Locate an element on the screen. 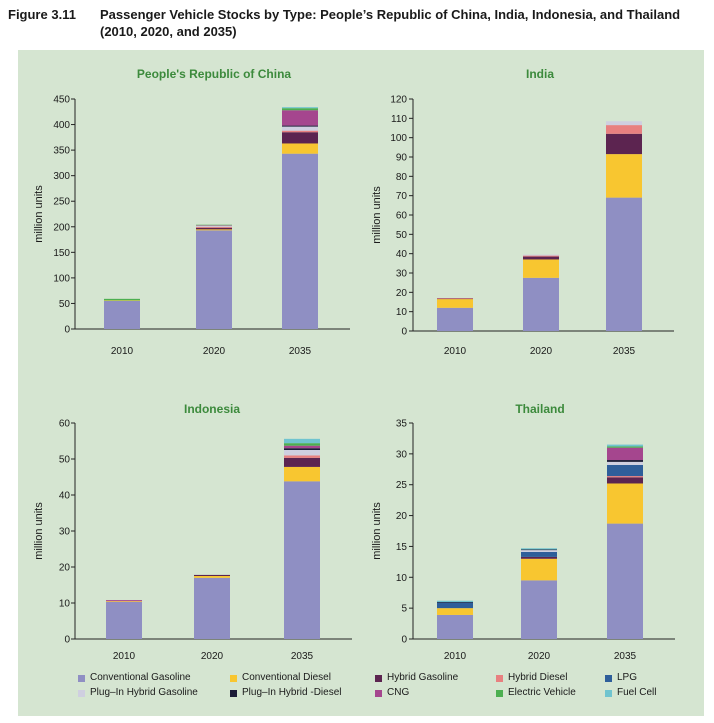 The height and width of the screenshot is (723, 714). legend-label: Plug–In Hybrid Gasoline is located at coordinates (144, 692).